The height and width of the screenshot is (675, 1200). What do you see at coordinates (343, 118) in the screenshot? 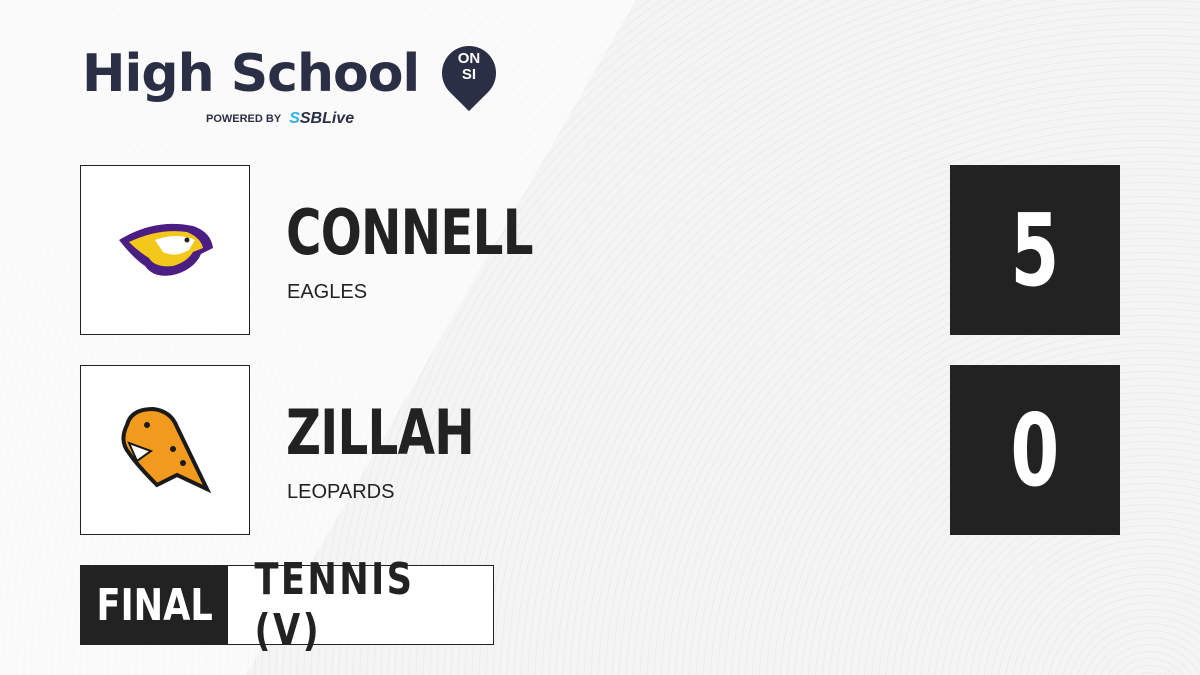
I see `sblive-text-suffix: ive` at bounding box center [343, 118].